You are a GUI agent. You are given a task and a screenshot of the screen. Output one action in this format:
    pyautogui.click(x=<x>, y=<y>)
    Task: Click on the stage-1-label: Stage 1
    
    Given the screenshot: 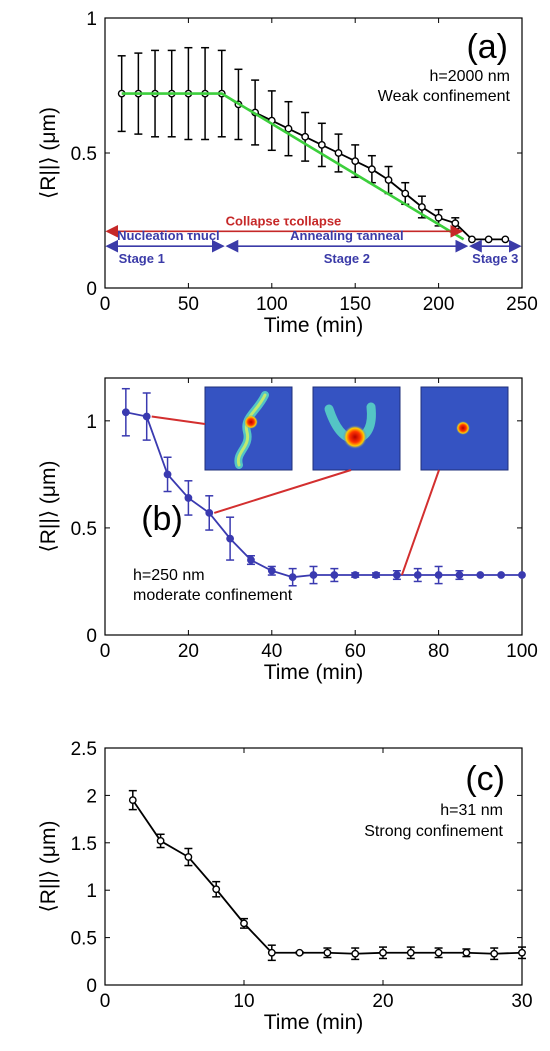 What is the action you would take?
    pyautogui.click(x=142, y=258)
    